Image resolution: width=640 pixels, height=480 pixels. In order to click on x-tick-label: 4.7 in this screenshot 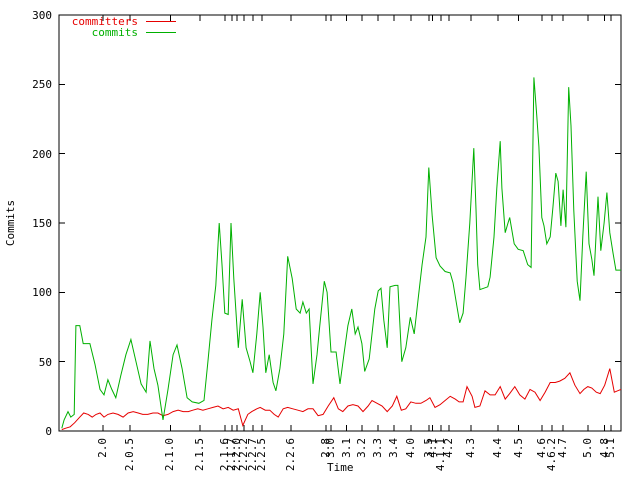, I will do `click(563, 448)`.